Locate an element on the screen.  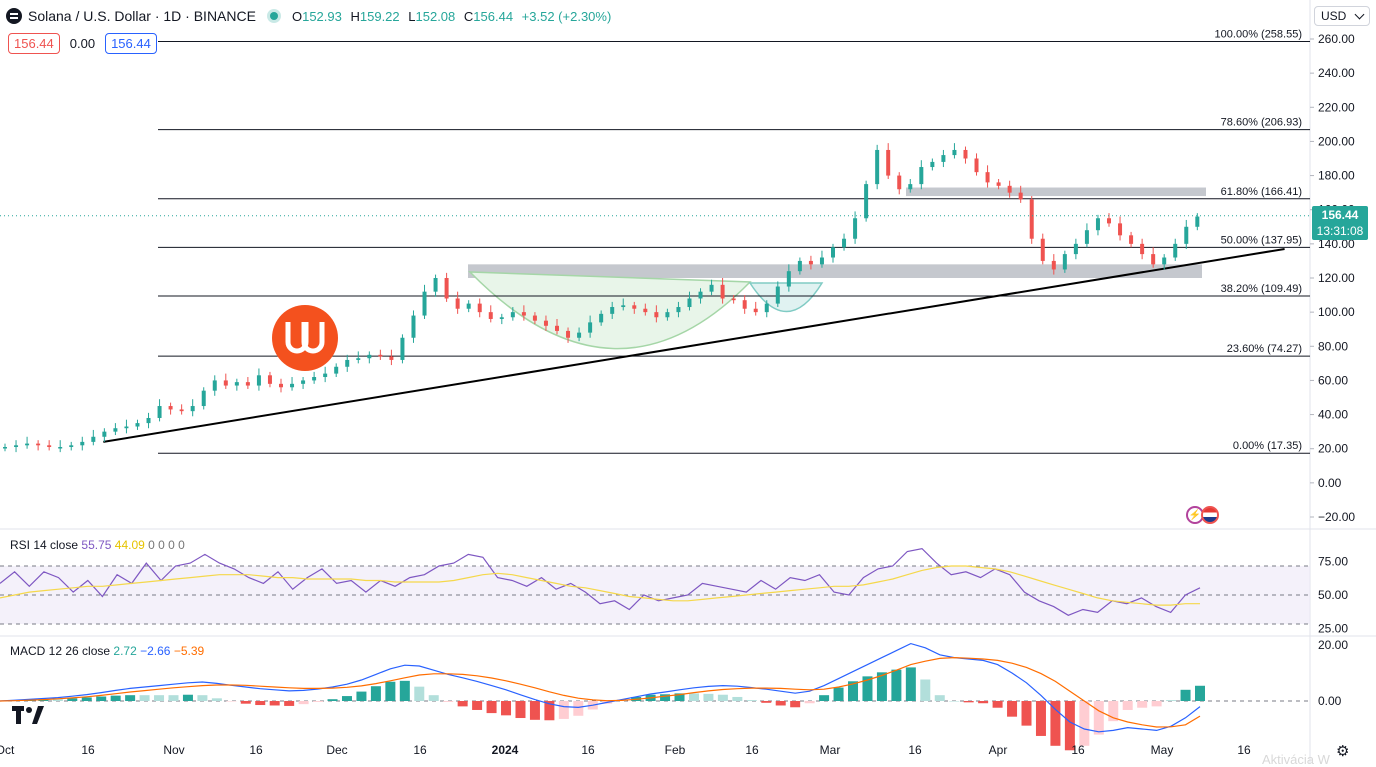
y-tick-label: 20.00 is located at coordinates (1333, 449).